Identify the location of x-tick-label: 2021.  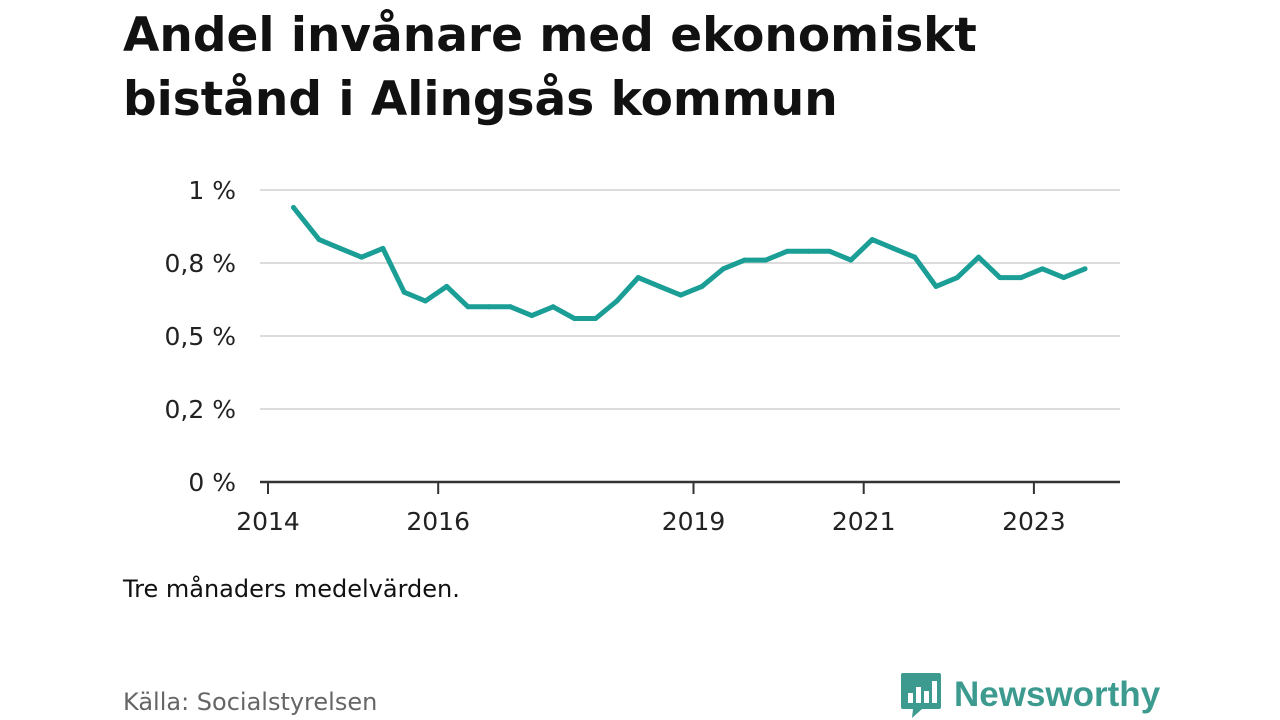
(864, 521).